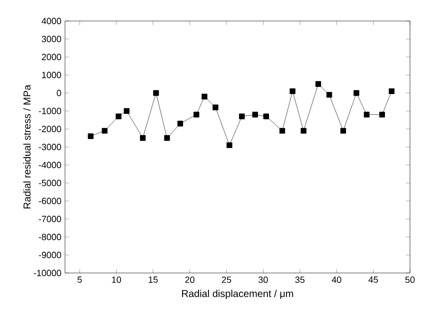 Image resolution: width=442 pixels, height=331 pixels. Describe the element at coordinates (50, 201) in the screenshot. I see `y-tick-label: -6000` at that location.